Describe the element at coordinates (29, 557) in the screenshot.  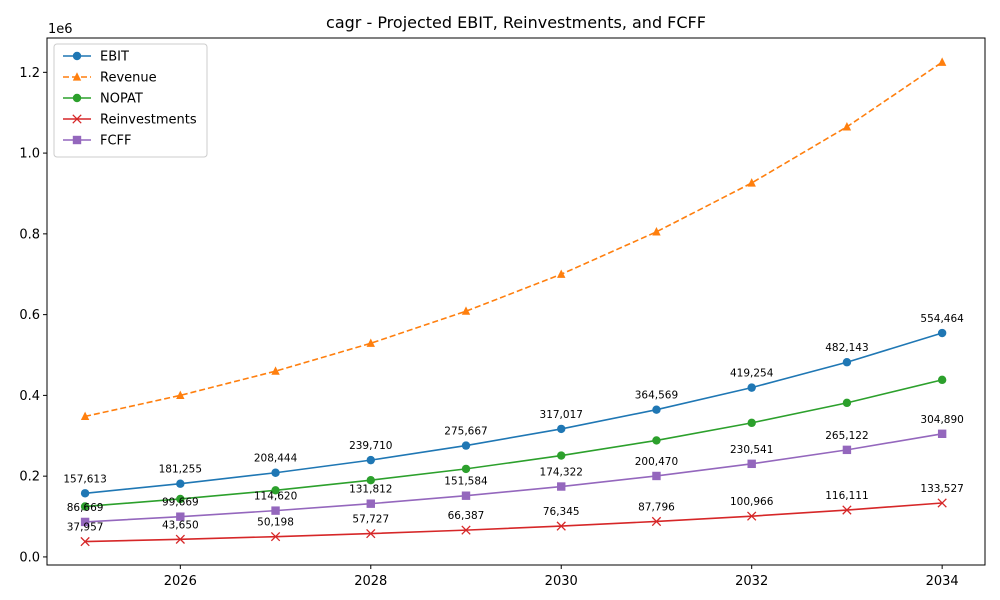
I see `y-tick-label: 0.0` at that location.